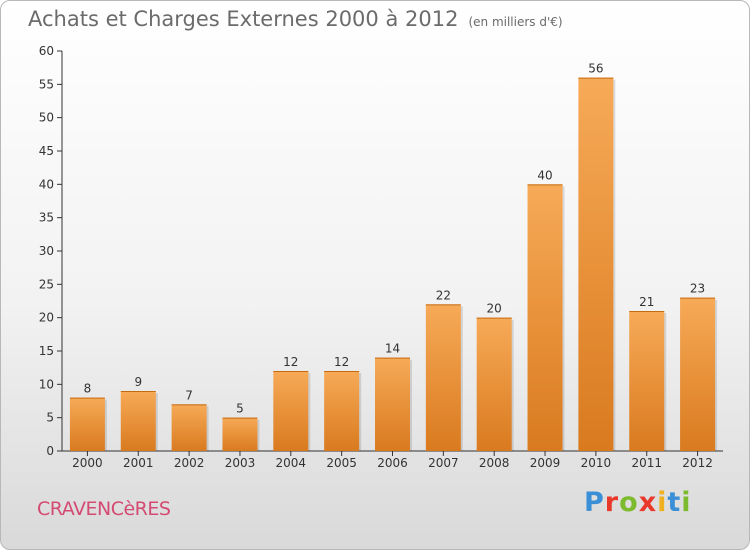  What do you see at coordinates (697, 289) in the screenshot?
I see `data-label-2012: 23` at bounding box center [697, 289].